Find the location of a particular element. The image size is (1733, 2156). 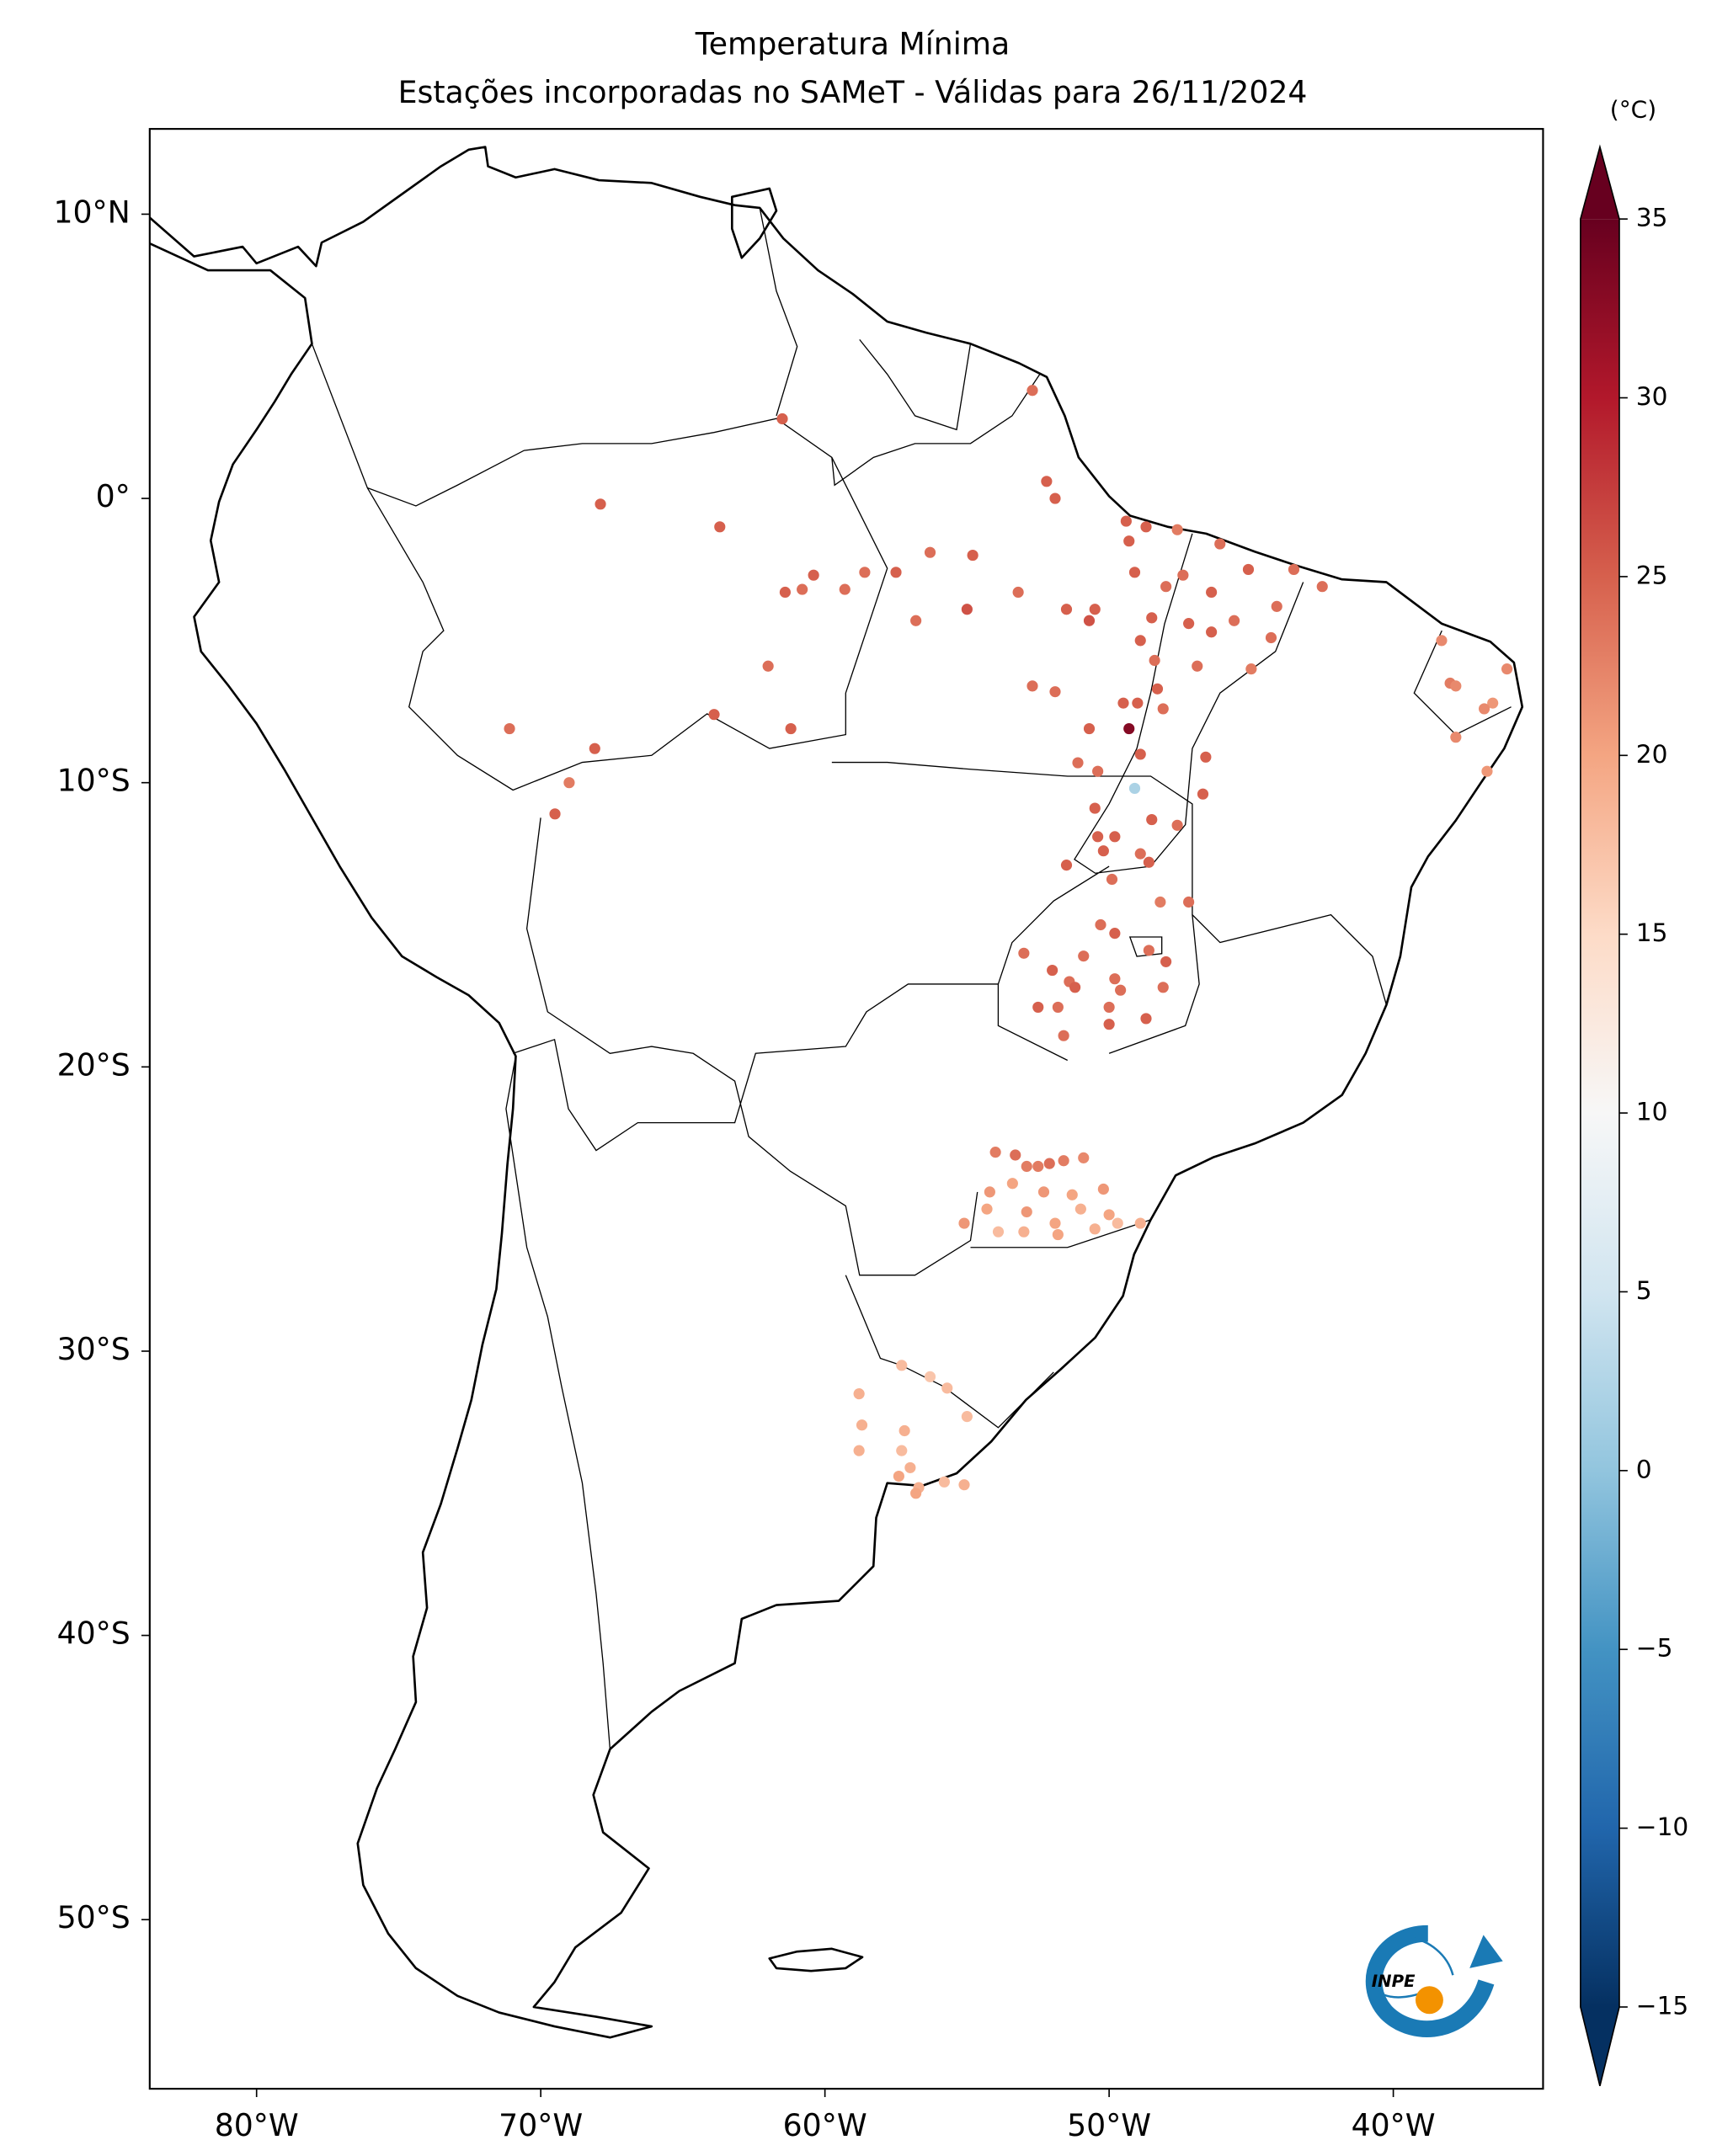

colorbar-tick-label: −5 is located at coordinates (1654, 1648).